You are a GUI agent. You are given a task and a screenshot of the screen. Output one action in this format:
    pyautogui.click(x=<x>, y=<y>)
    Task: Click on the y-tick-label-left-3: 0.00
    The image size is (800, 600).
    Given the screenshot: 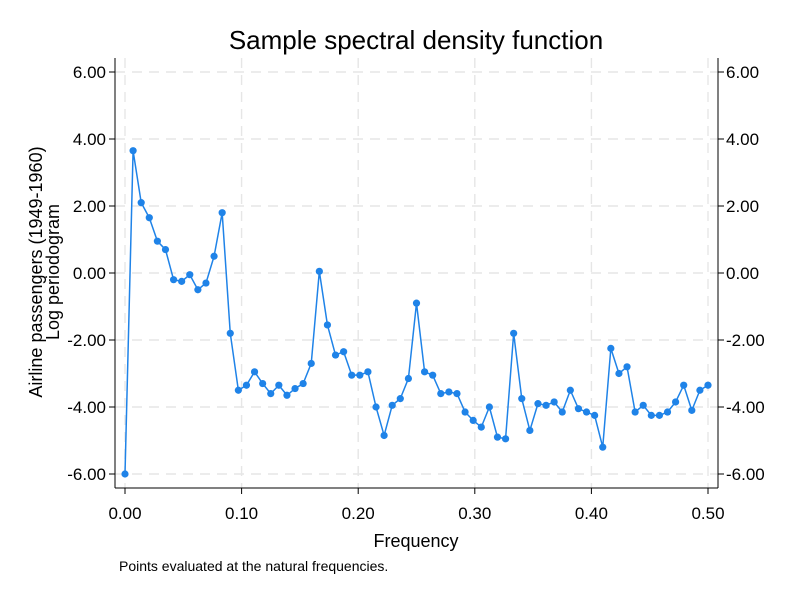 What is the action you would take?
    pyautogui.click(x=89, y=273)
    